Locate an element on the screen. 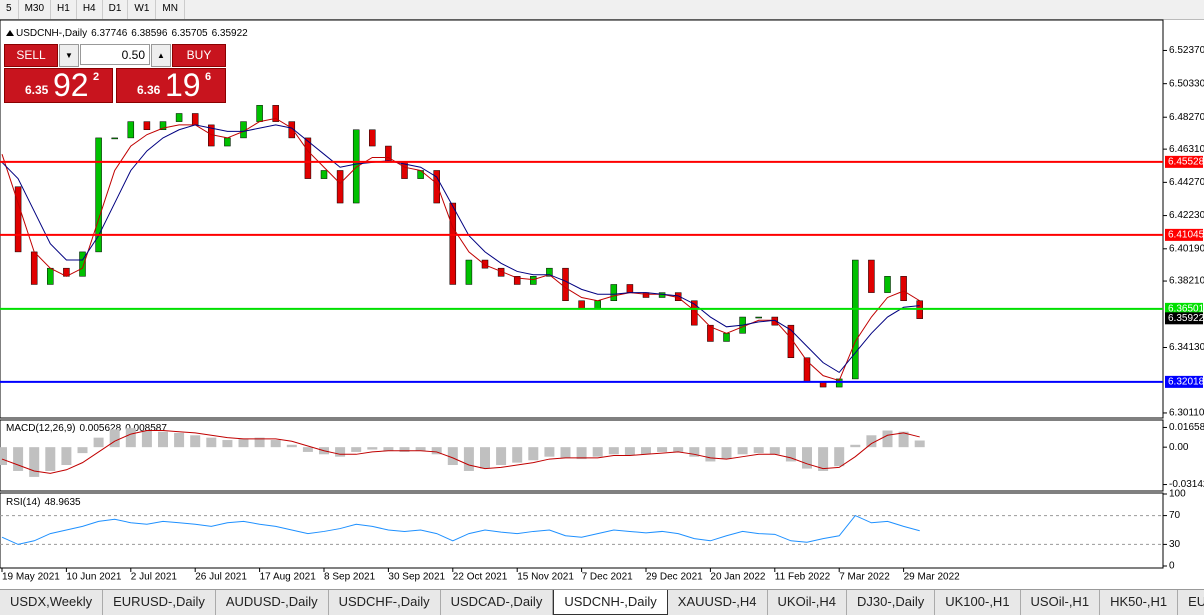 Image resolution: width=1204 pixels, height=615 pixels. buy-button: BUY is located at coordinates (199, 55).